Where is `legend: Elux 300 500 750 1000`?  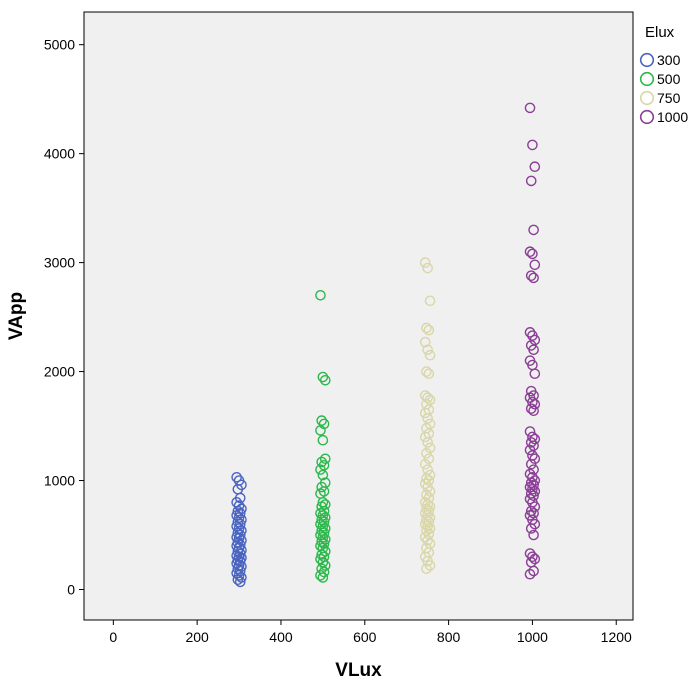
legend: Elux 300 500 750 1000 is located at coordinates (663, 74).